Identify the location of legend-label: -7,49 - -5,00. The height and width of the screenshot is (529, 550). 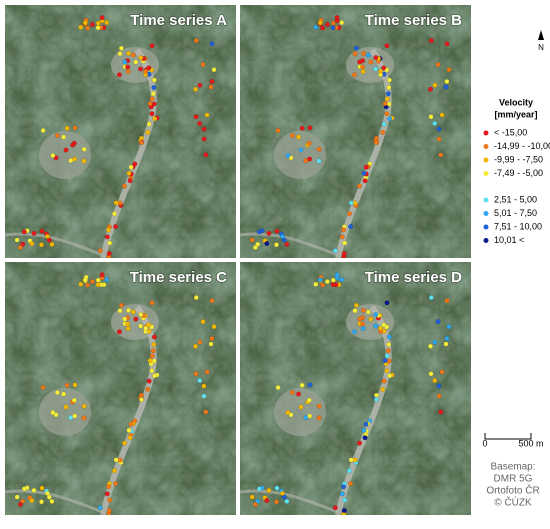
(518, 173).